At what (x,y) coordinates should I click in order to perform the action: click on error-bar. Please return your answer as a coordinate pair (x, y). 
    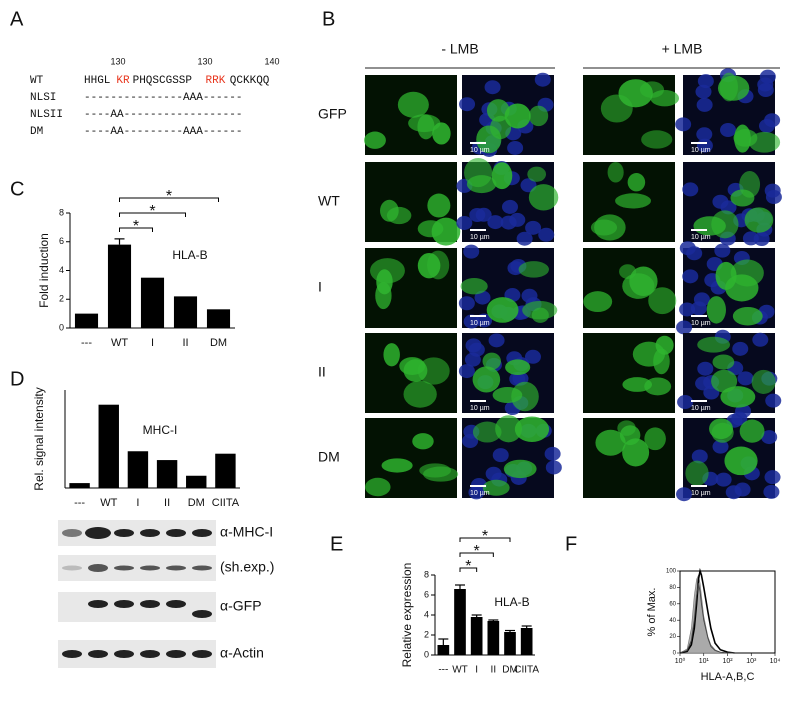
    Looking at the image, I should click on (476, 615).